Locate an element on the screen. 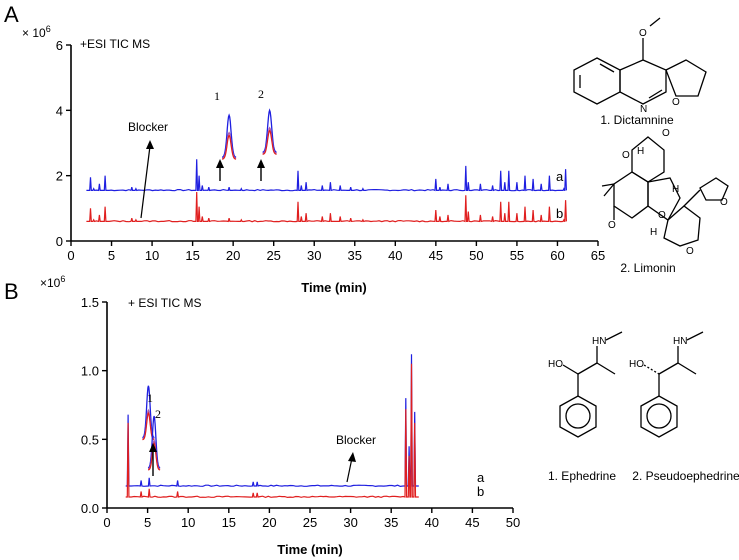 The width and height of the screenshot is (739, 560). y-tick-label: 4 is located at coordinates (59, 110).